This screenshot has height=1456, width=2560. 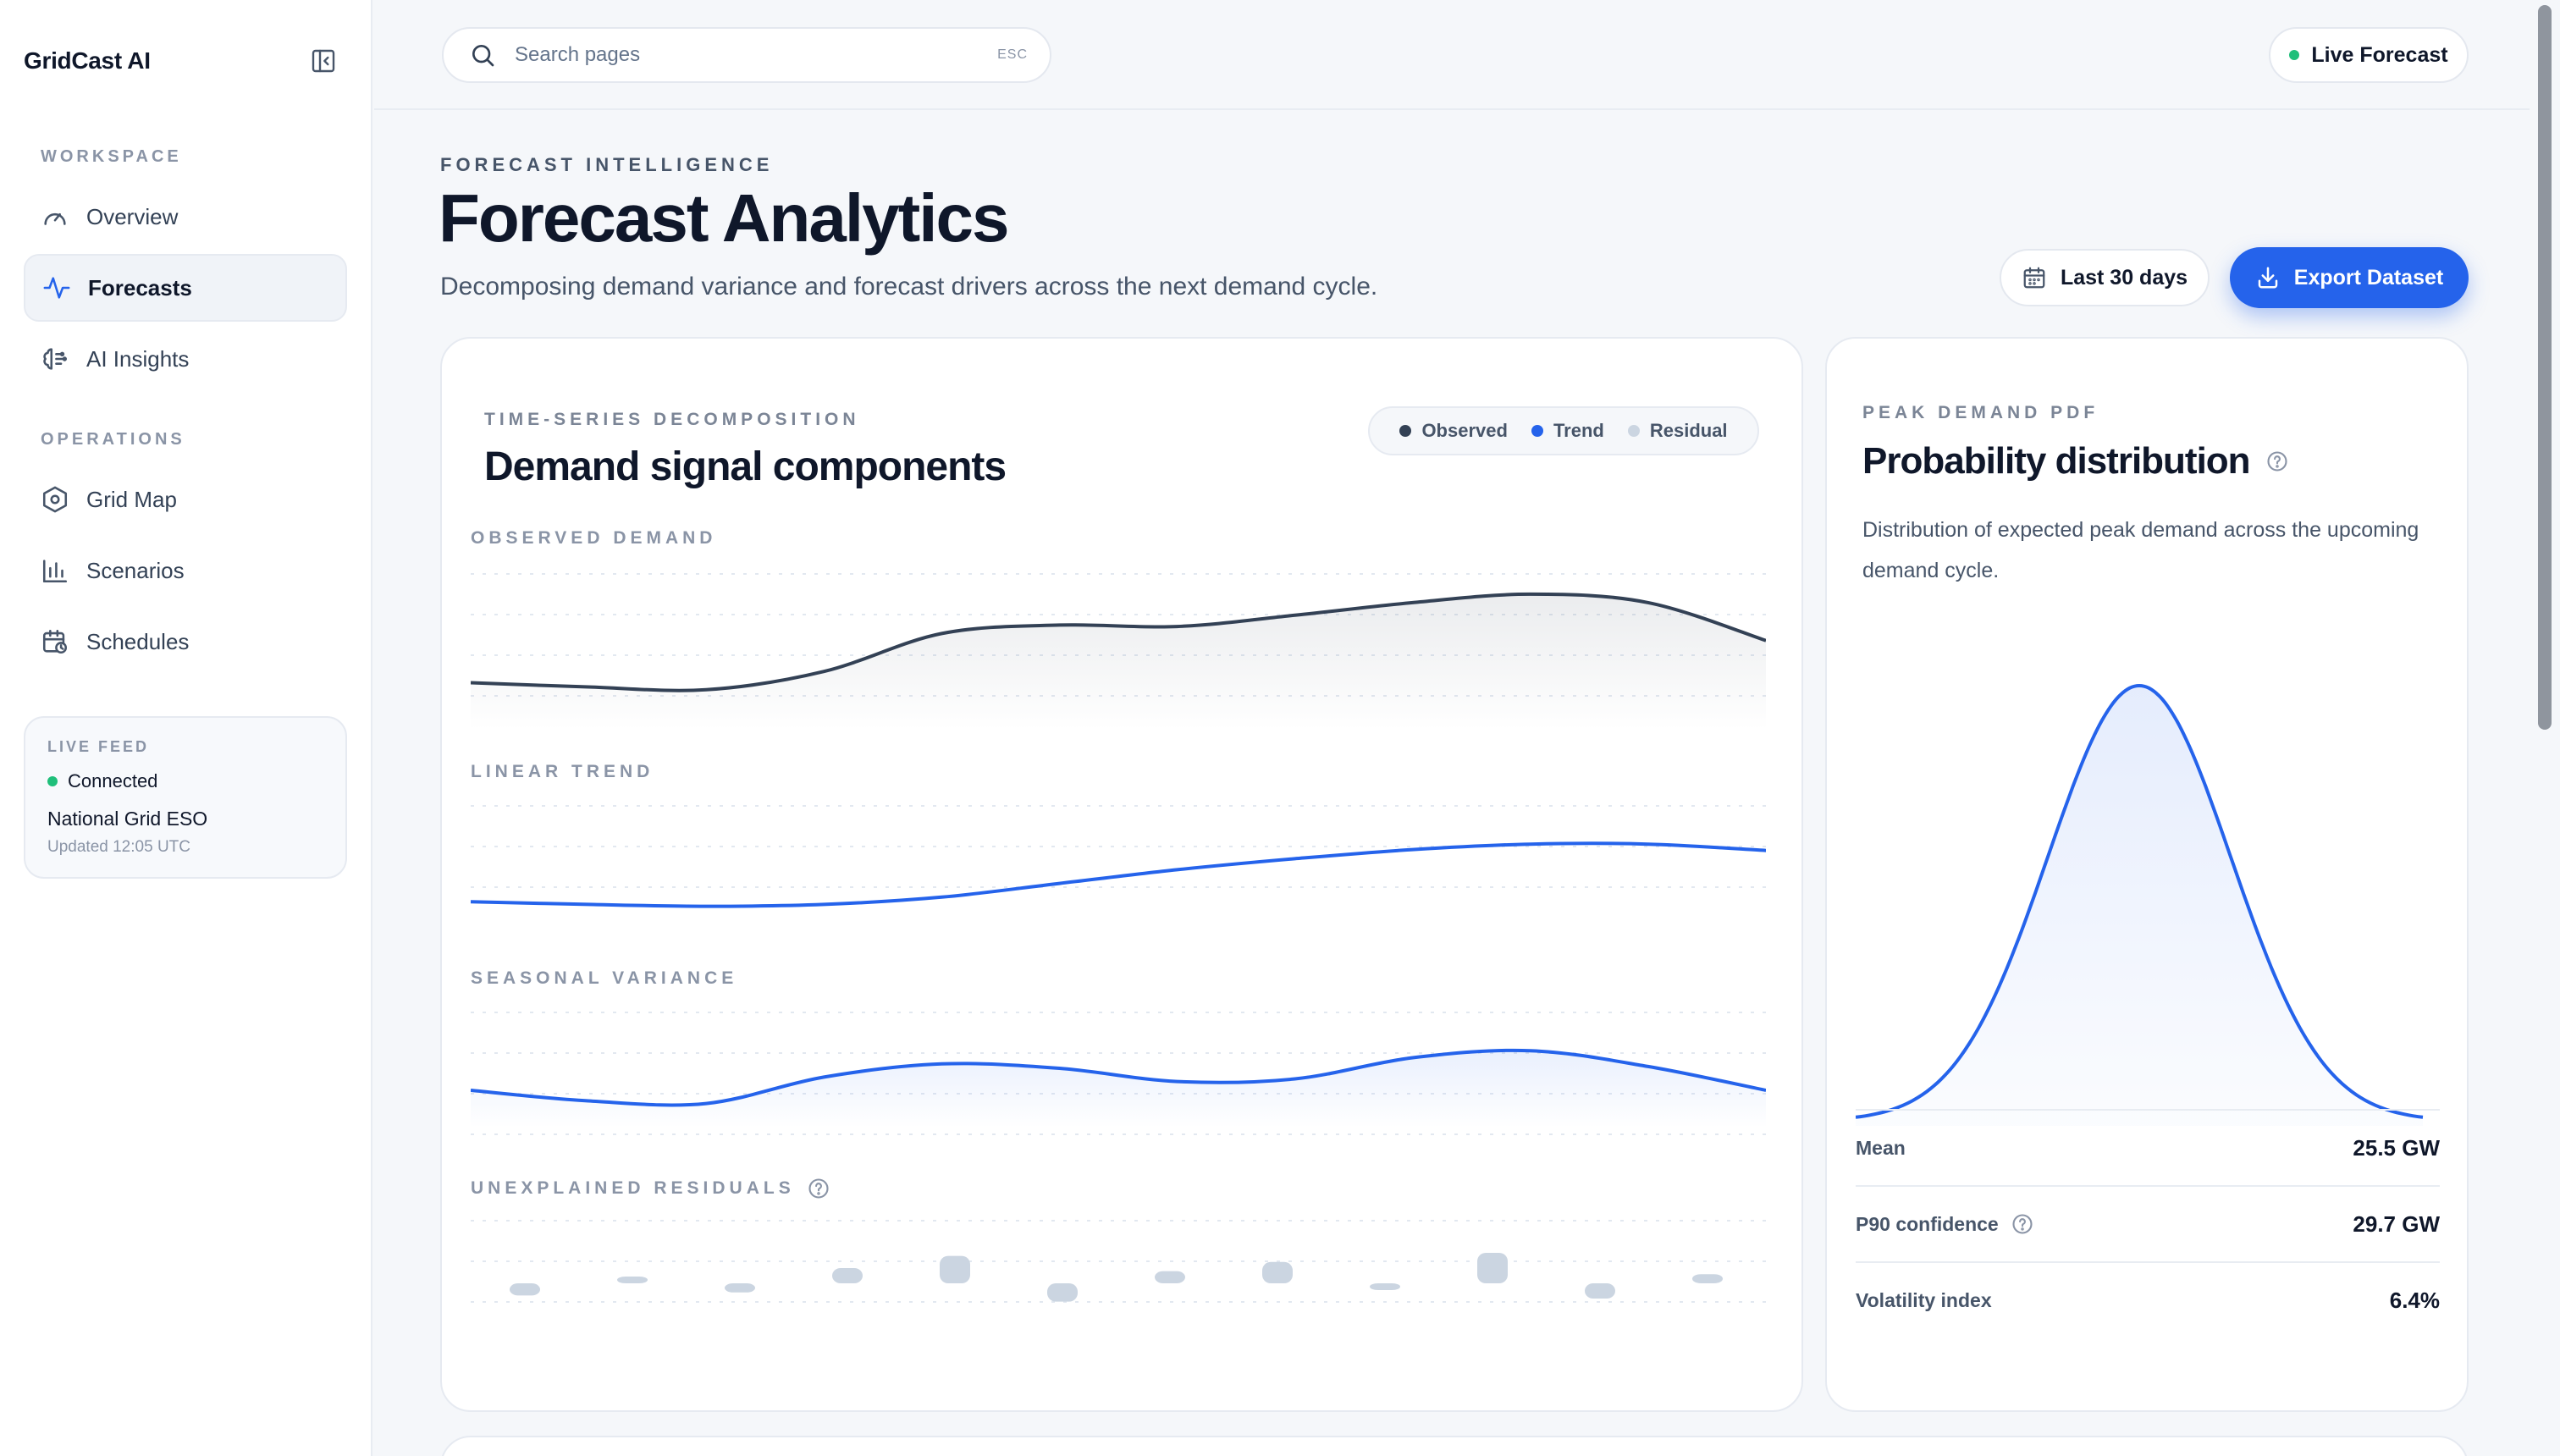 What do you see at coordinates (735, 55) in the screenshot?
I see `search-input` at bounding box center [735, 55].